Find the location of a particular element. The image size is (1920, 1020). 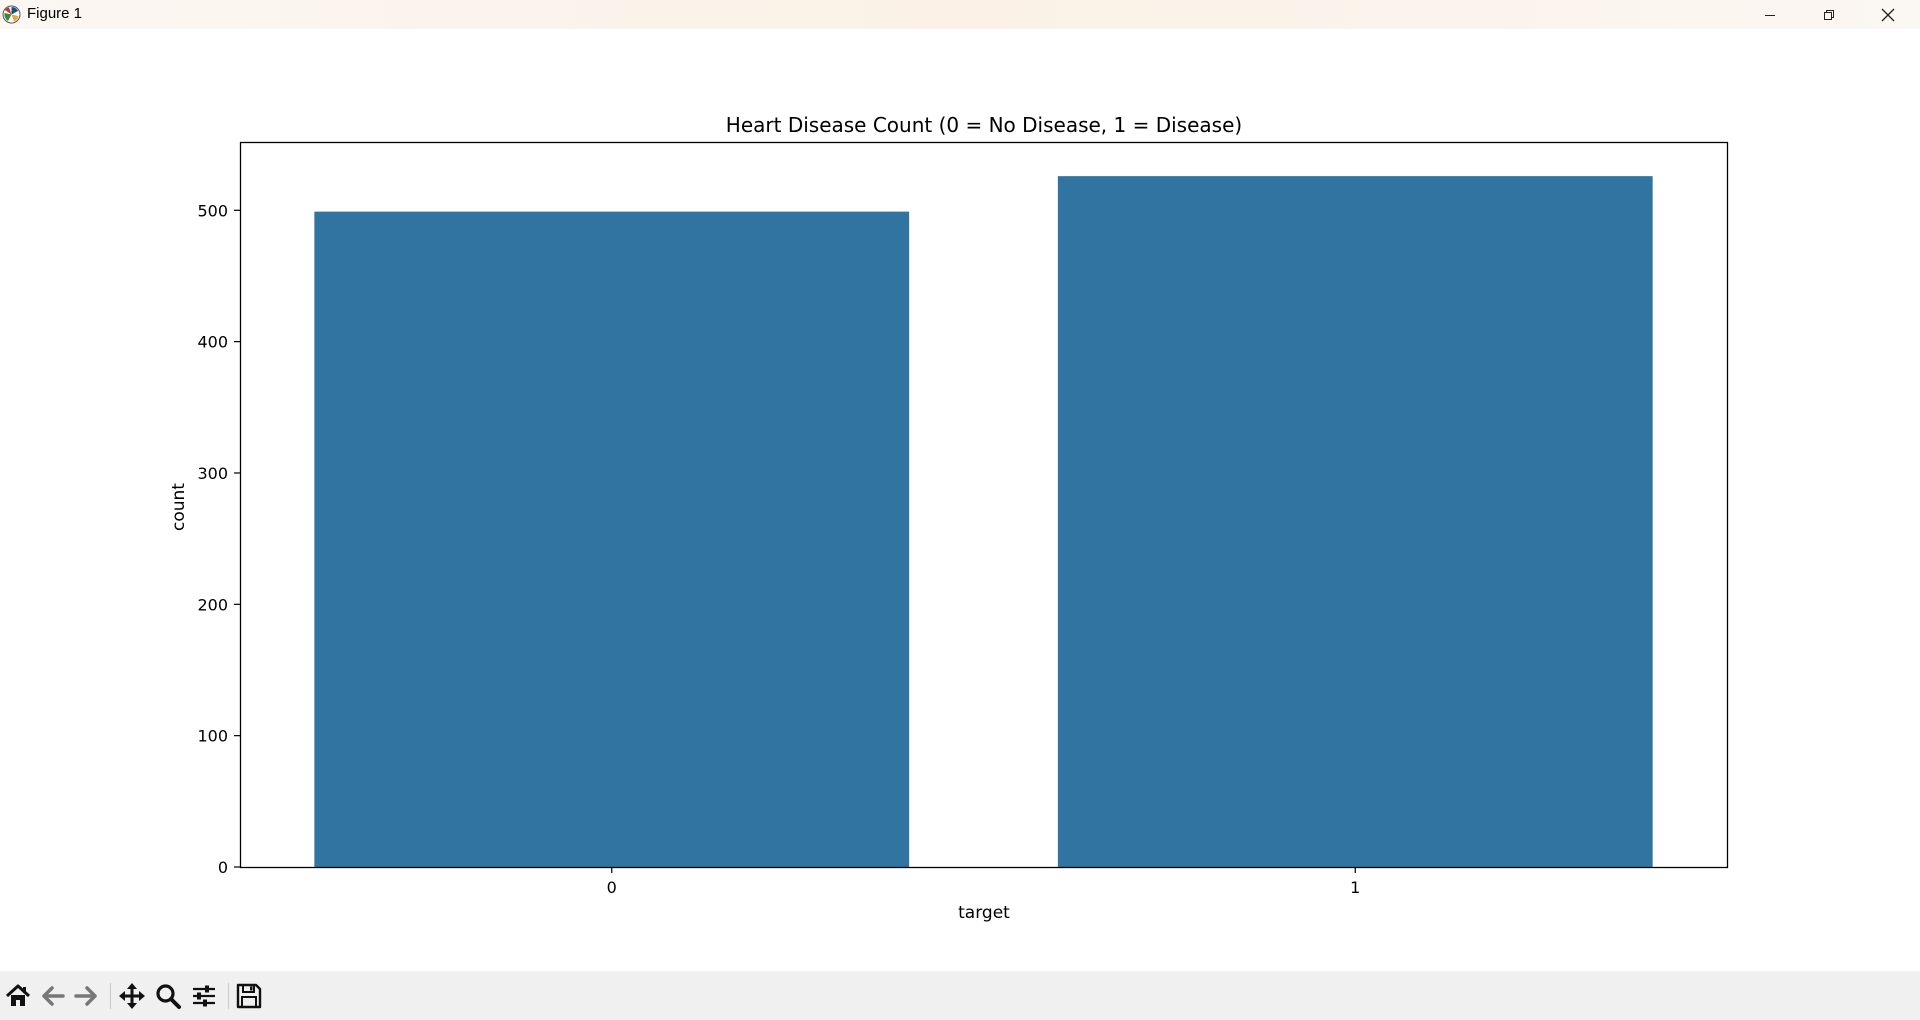

minimize-icon is located at coordinates (1770, 15).